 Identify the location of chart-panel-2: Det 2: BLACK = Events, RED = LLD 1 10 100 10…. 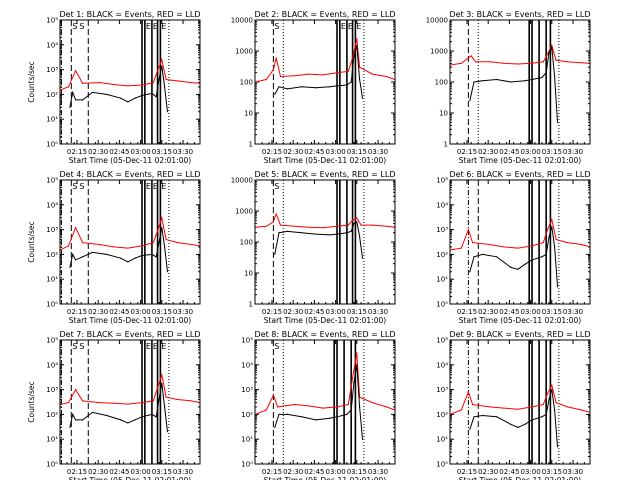
(313, 87).